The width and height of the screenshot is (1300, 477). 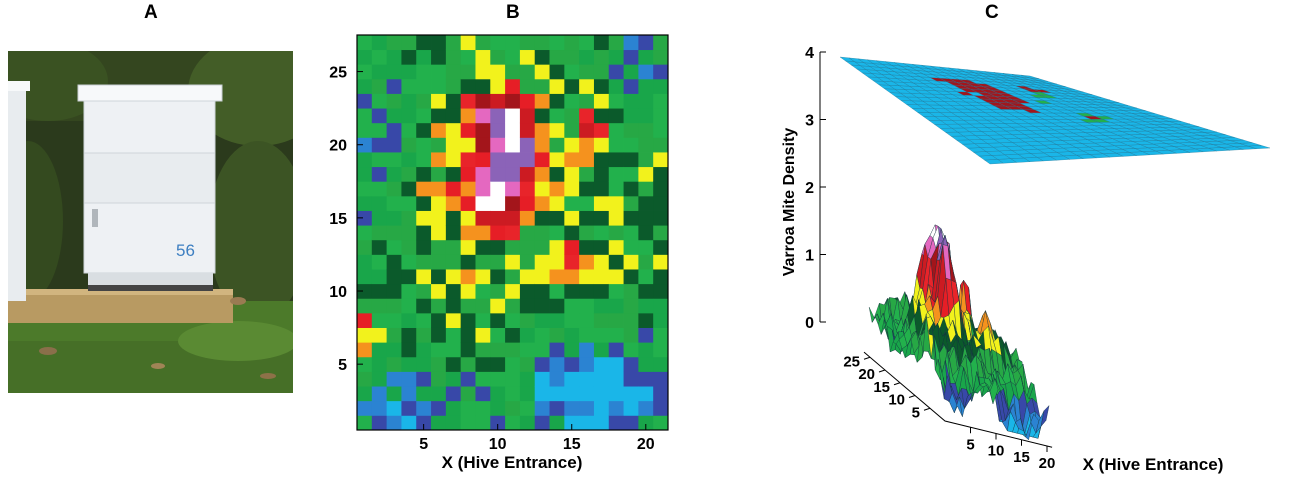 What do you see at coordinates (338, 292) in the screenshot?
I see `y-tick-label: 10` at bounding box center [338, 292].